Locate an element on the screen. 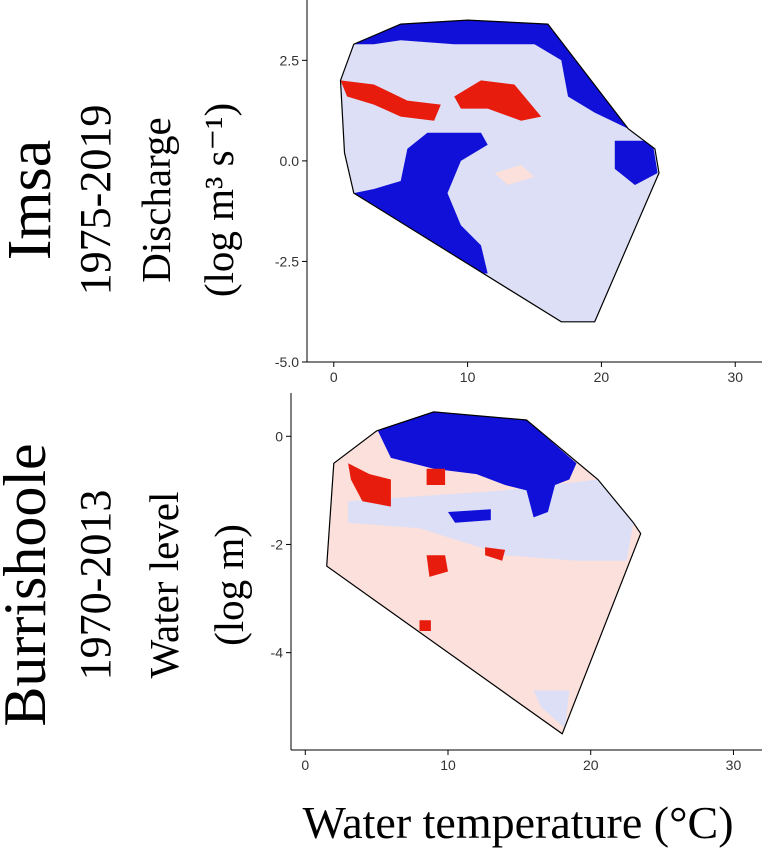 The height and width of the screenshot is (850, 784). panel-1-site-label: Imsa is located at coordinates (32, 200).